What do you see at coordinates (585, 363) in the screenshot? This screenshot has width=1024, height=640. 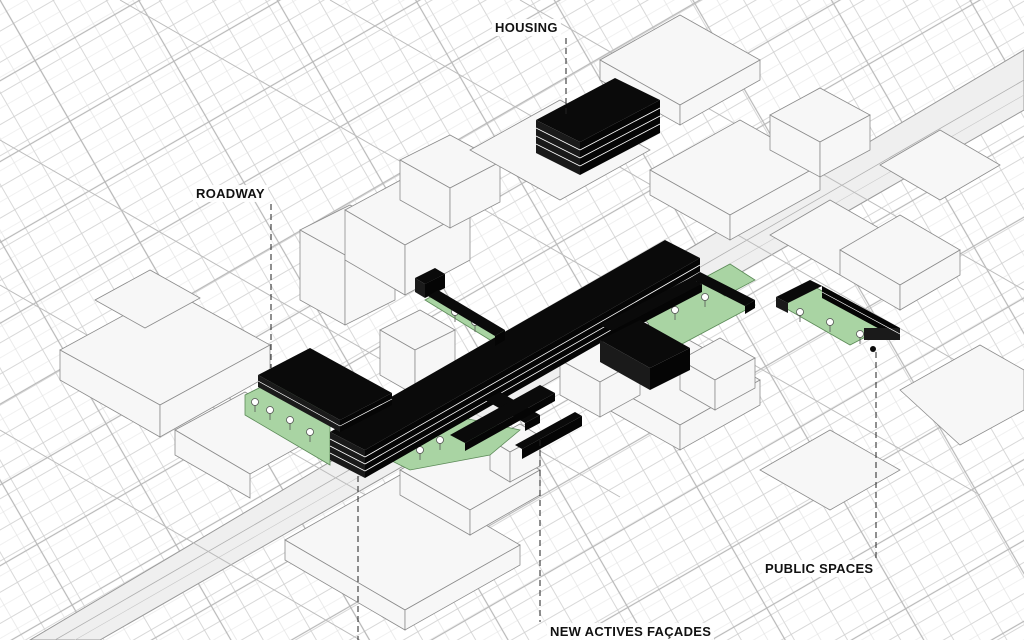 I see `bridge-elements` at bounding box center [585, 363].